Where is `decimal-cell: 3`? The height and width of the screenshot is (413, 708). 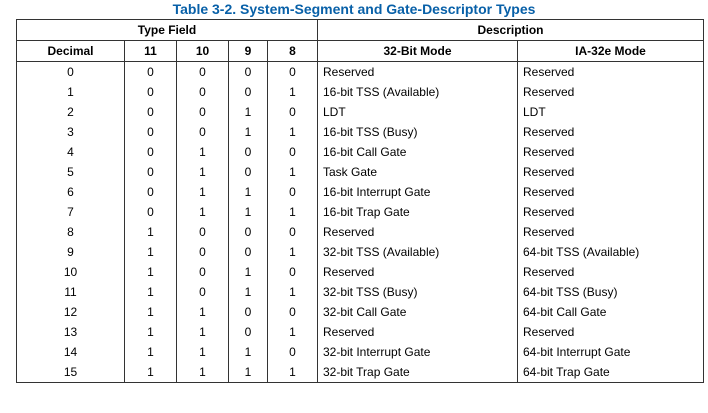 decimal-cell: 3 is located at coordinates (70, 132).